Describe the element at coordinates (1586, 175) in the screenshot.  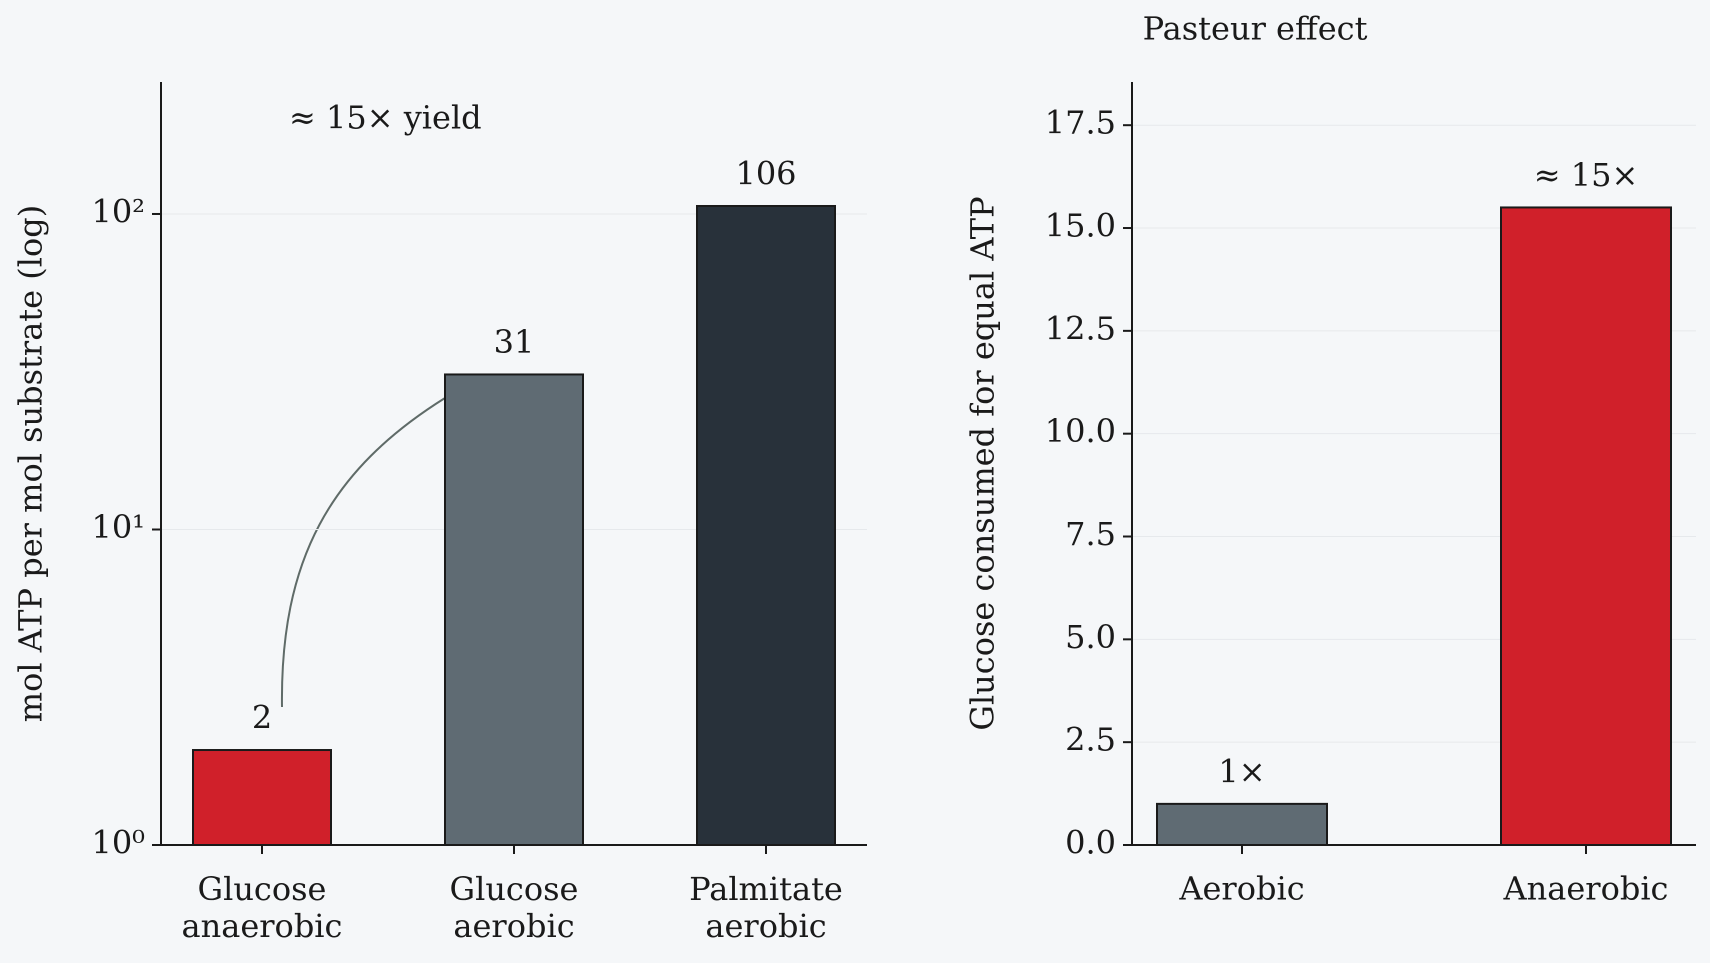
I see `data-label: ≈ 15×` at that location.